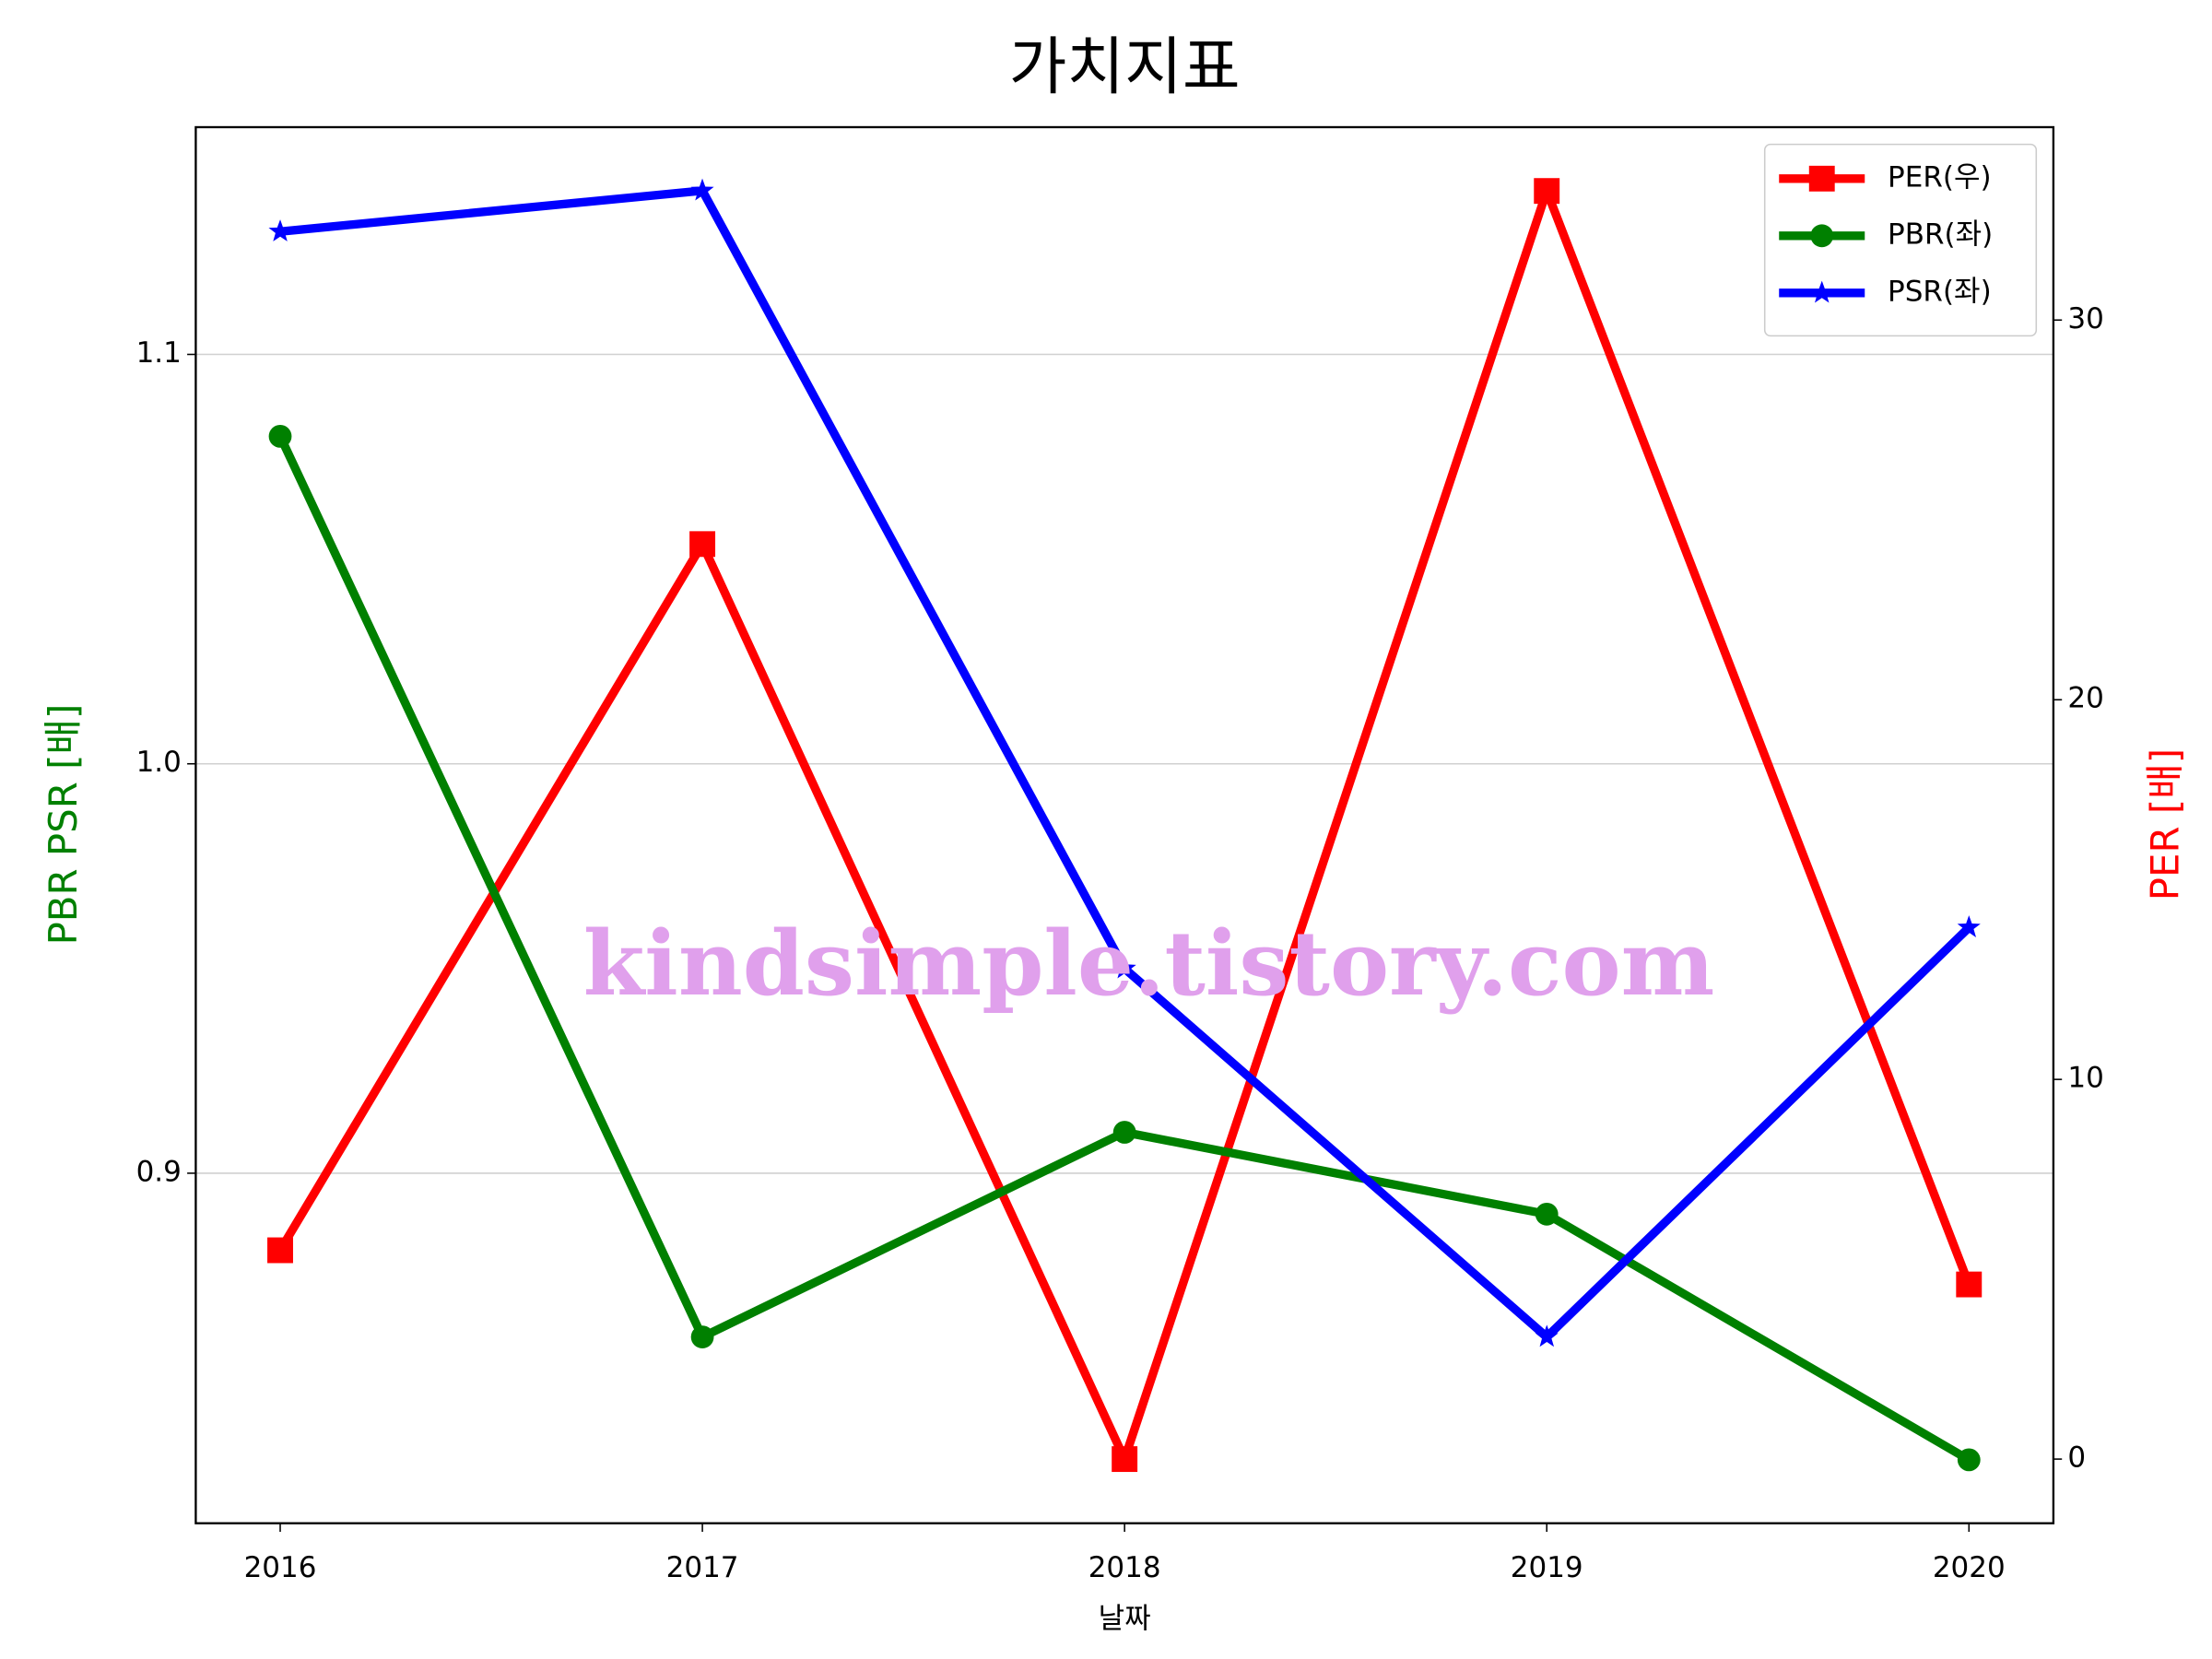 The height and width of the screenshot is (1659, 2212). Describe the element at coordinates (2076, 1458) in the screenshot. I see `y2-tick-label: 0` at that location.